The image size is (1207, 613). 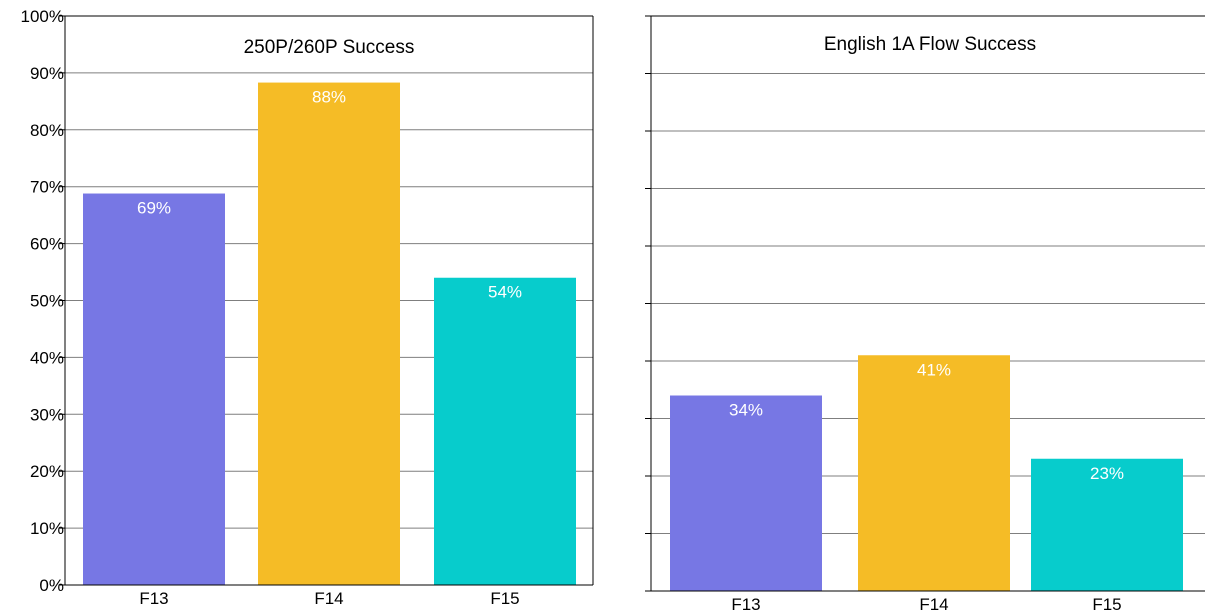 I want to click on chart2-category-label: F13, so click(x=745, y=604).